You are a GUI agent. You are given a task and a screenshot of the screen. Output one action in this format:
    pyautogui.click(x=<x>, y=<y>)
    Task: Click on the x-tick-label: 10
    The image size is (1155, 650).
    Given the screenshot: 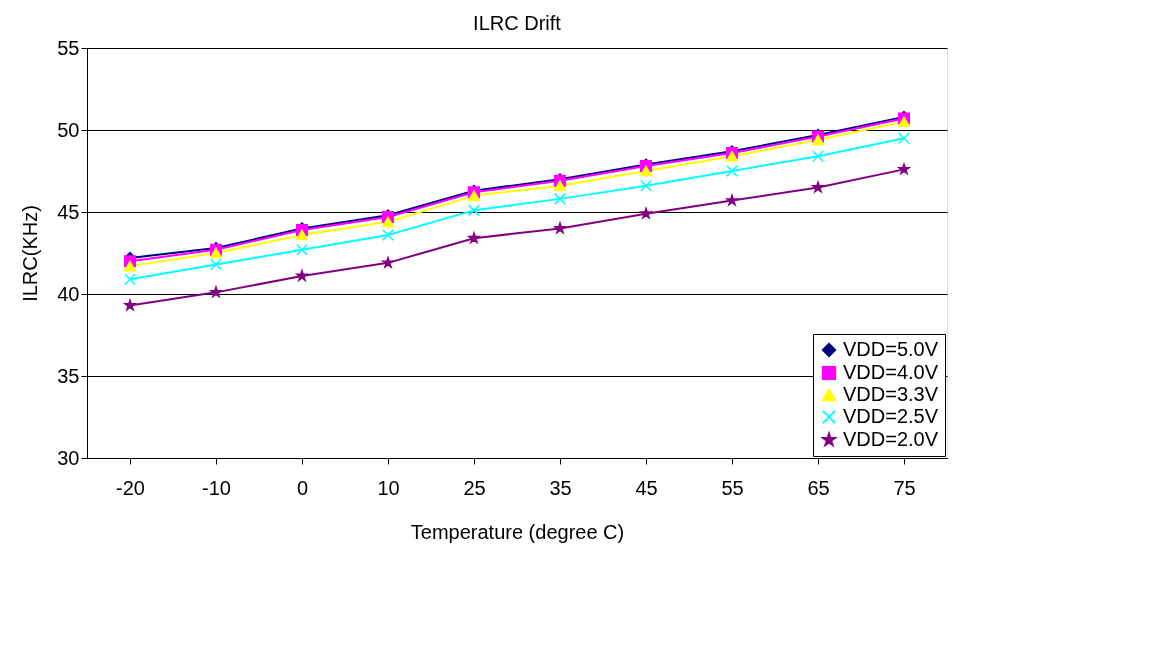 What is the action you would take?
    pyautogui.click(x=388, y=487)
    